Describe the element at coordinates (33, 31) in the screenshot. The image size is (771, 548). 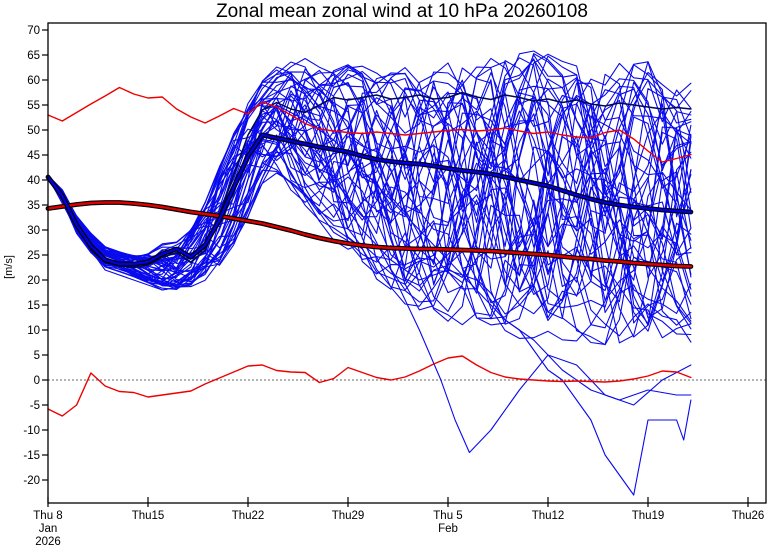
I see `y-tick-label: 70` at that location.